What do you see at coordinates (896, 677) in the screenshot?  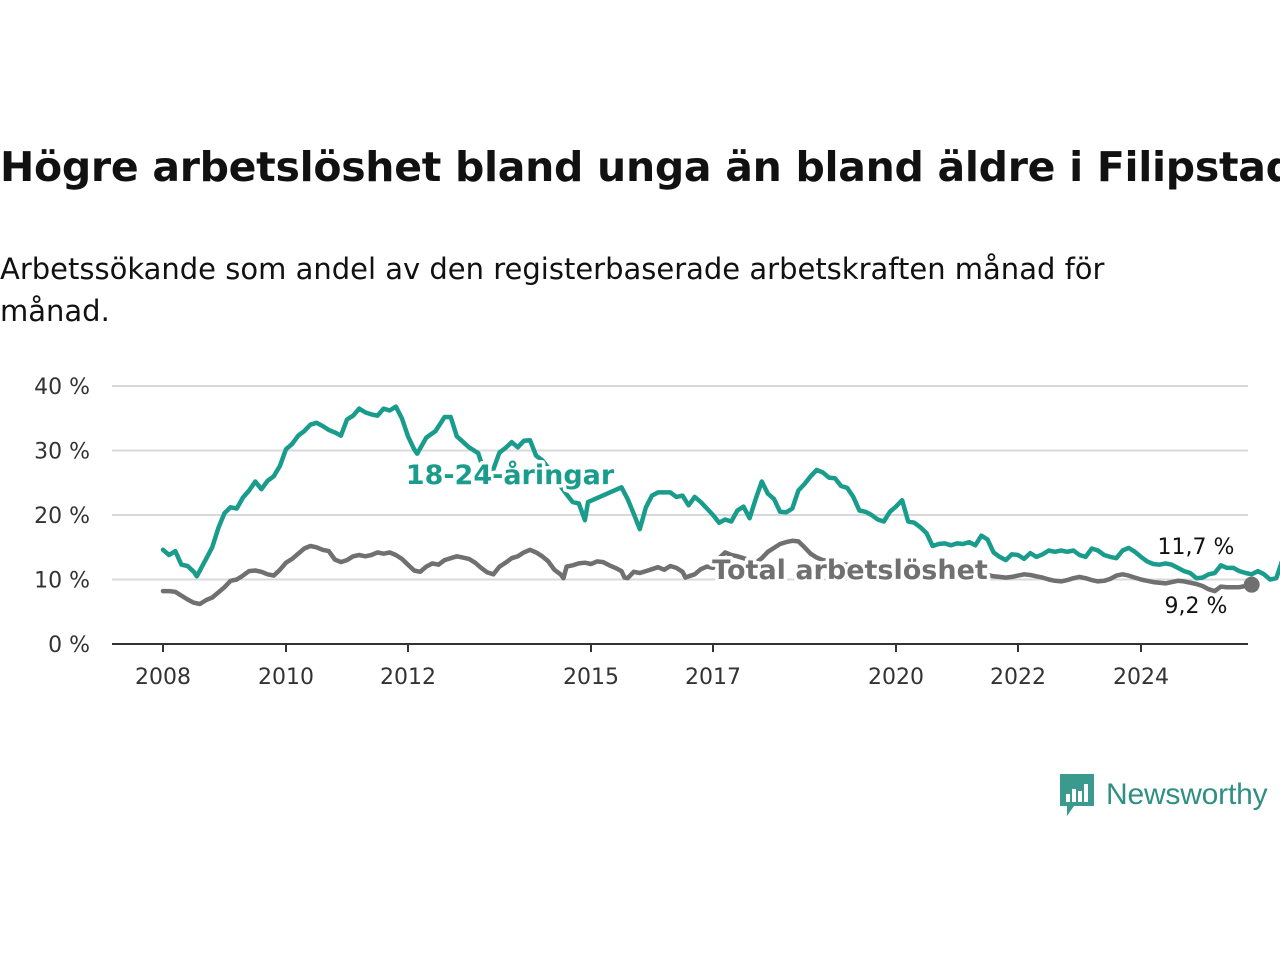 I see `x-tick-label: 2020` at bounding box center [896, 677].